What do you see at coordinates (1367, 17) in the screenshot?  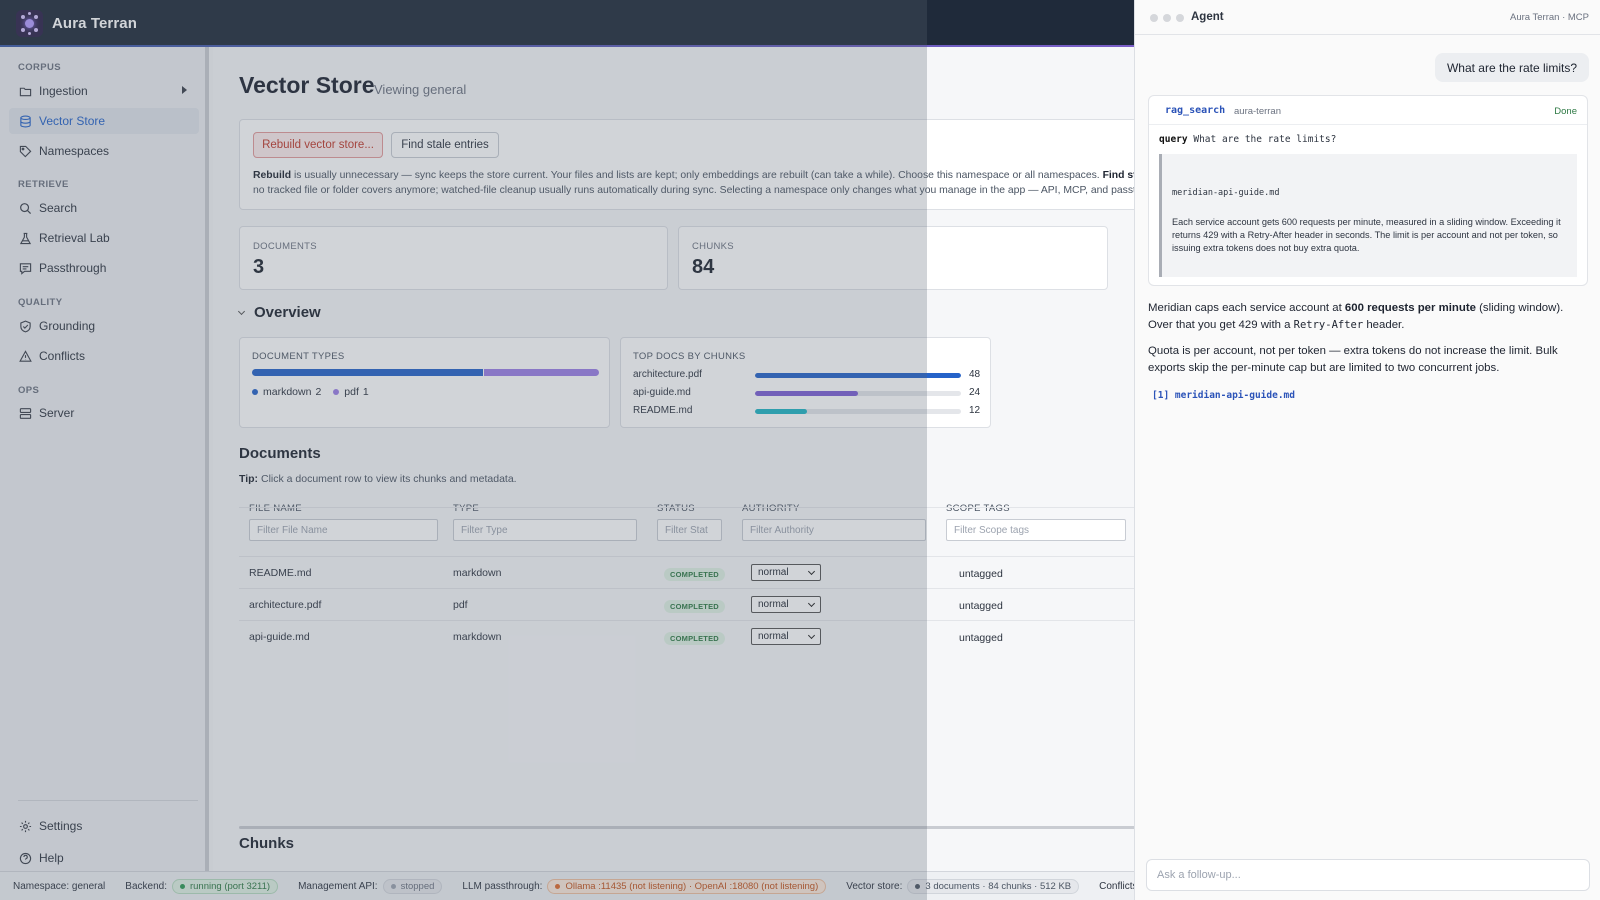 I see `agent-header: Agent Aura Terran · MCP` at bounding box center [1367, 17].